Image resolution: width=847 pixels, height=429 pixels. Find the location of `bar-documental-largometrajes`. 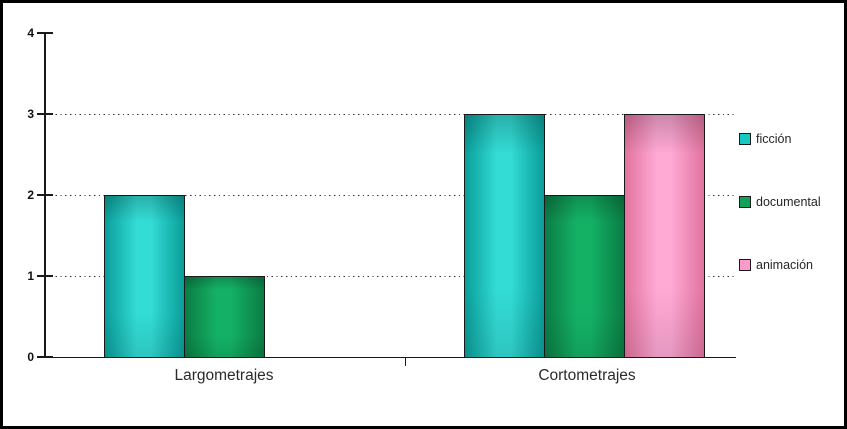

bar-documental-largometrajes is located at coordinates (224, 317).